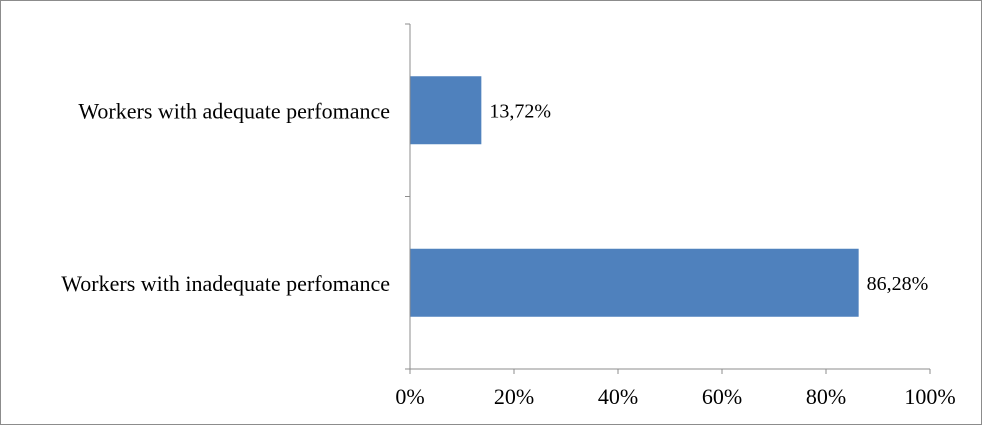 Image resolution: width=982 pixels, height=425 pixels. What do you see at coordinates (826, 396) in the screenshot?
I see `x-tick-label-4: 80%` at bounding box center [826, 396].